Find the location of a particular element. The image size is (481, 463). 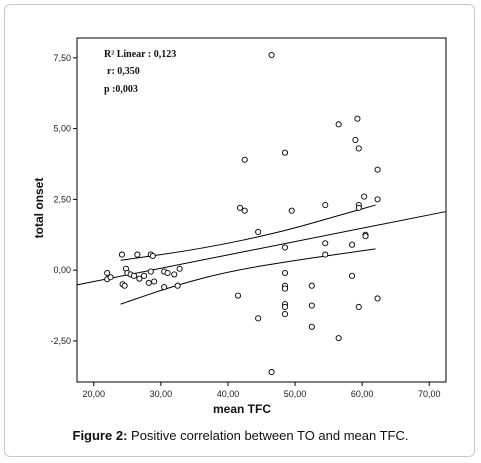

regression-line is located at coordinates (261, 248).